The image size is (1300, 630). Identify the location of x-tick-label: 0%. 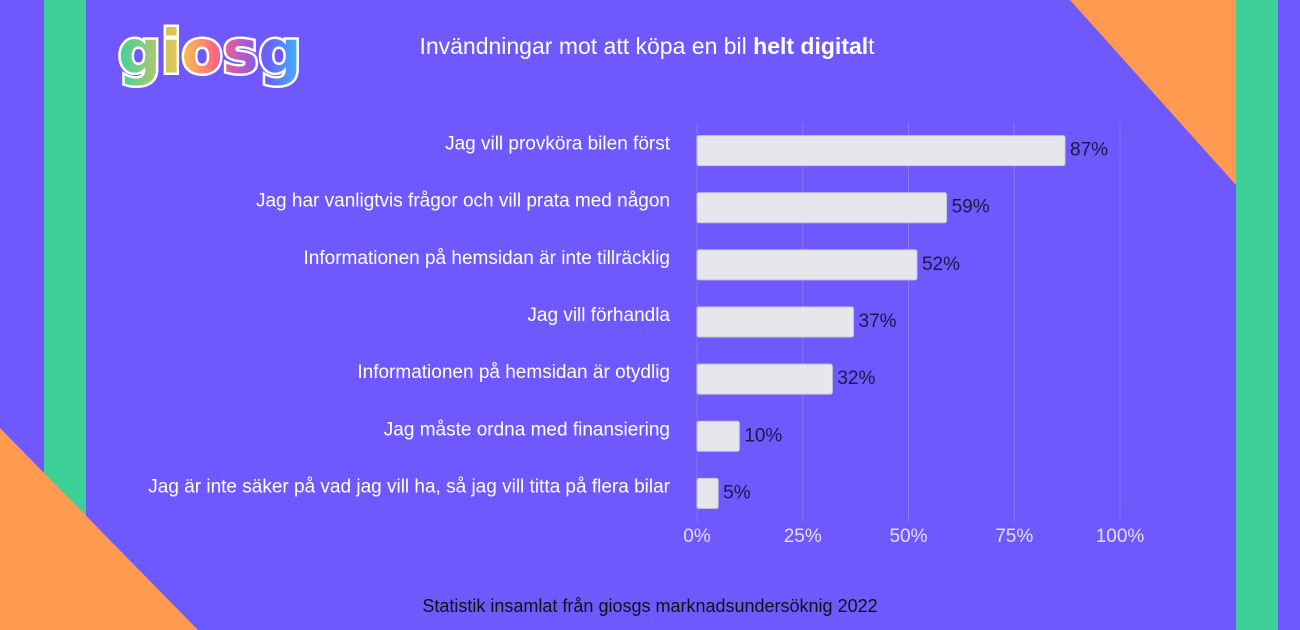
(697, 536).